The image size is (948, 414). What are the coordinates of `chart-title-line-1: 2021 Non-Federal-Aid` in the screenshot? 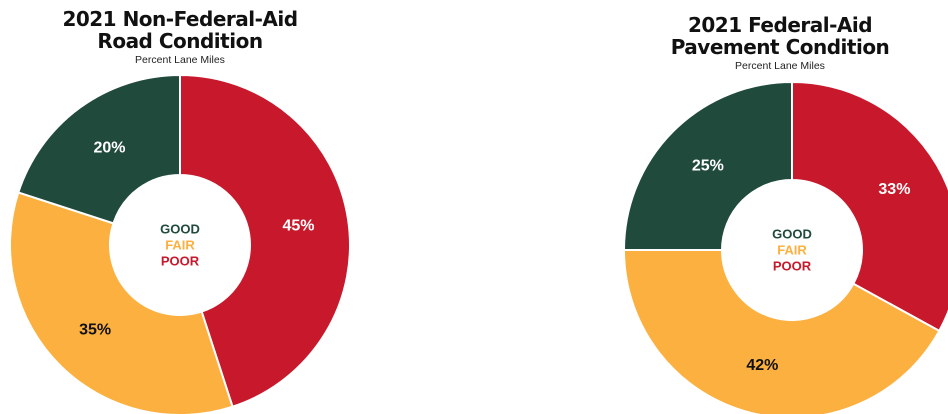 It's located at (180, 19).